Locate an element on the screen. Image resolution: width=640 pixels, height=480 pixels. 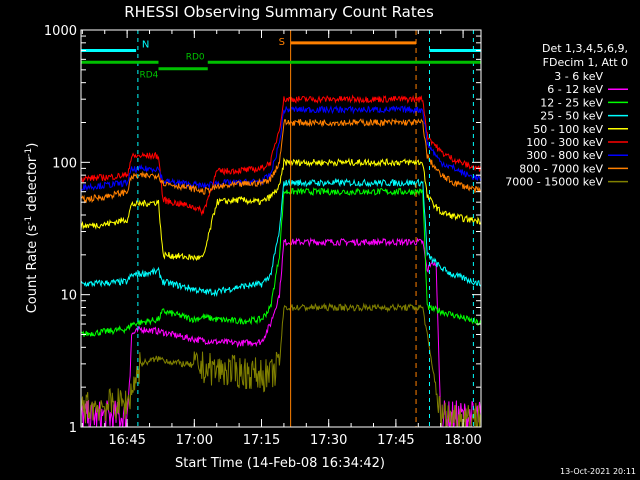
legend-item-3: 12 - 25 keV is located at coordinates (571, 102).